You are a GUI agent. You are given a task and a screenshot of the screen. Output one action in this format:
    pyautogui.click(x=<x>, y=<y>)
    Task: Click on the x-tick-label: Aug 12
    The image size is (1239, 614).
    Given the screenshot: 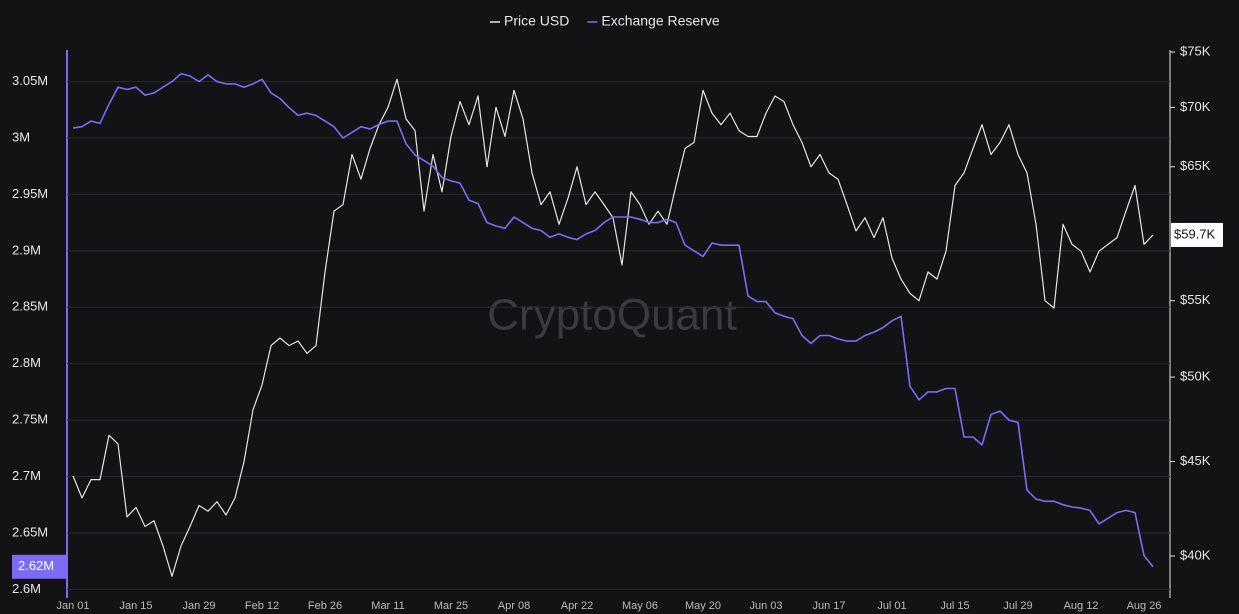 What is the action you would take?
    pyautogui.click(x=1081, y=606)
    